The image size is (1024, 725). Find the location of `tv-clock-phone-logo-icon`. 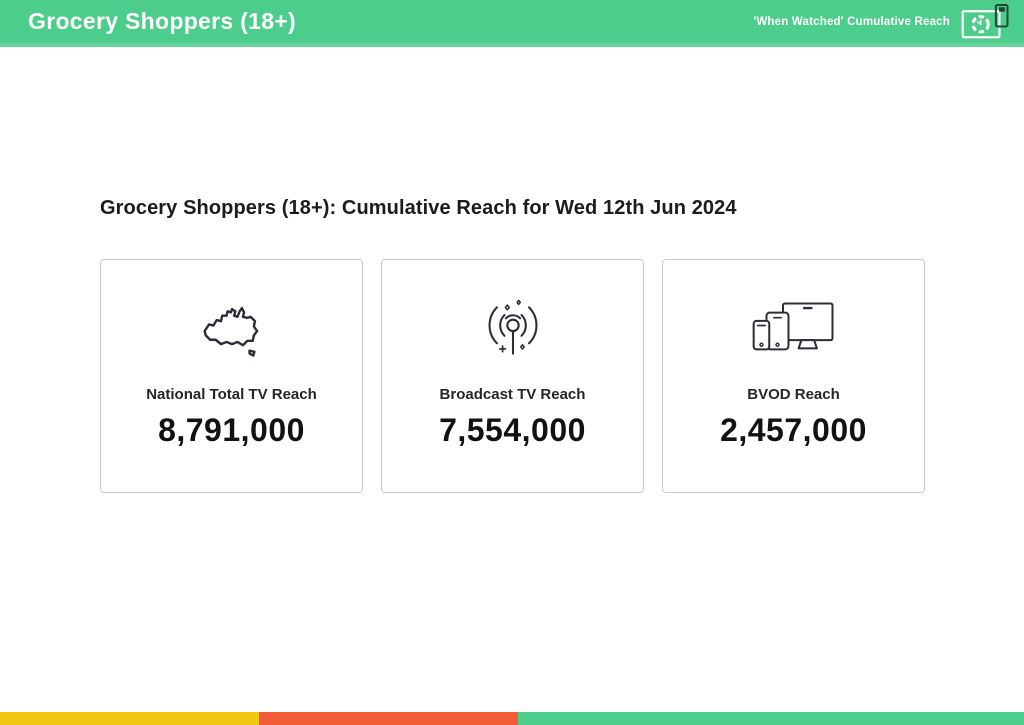

tv-clock-phone-logo-icon is located at coordinates (985, 20).